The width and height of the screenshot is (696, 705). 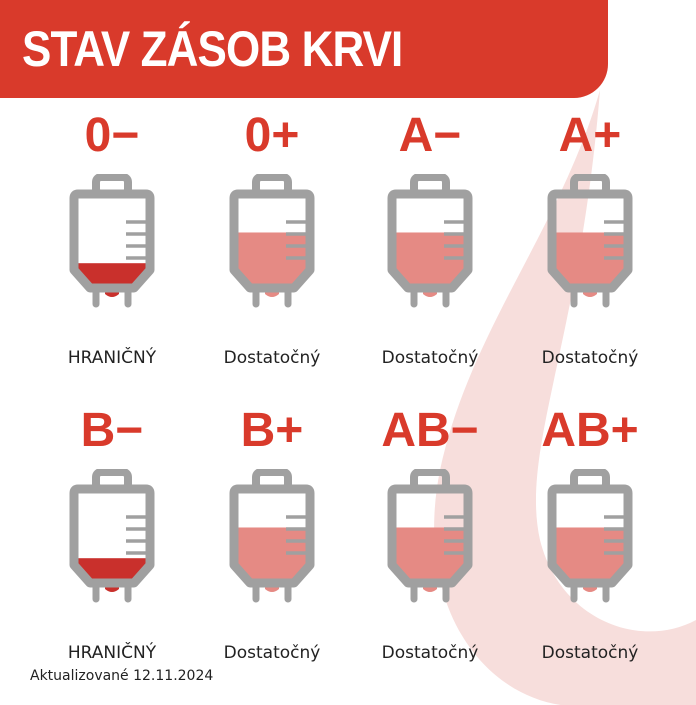 I want to click on blood-type-card: 0+ Dostatočný, so click(x=272, y=238).